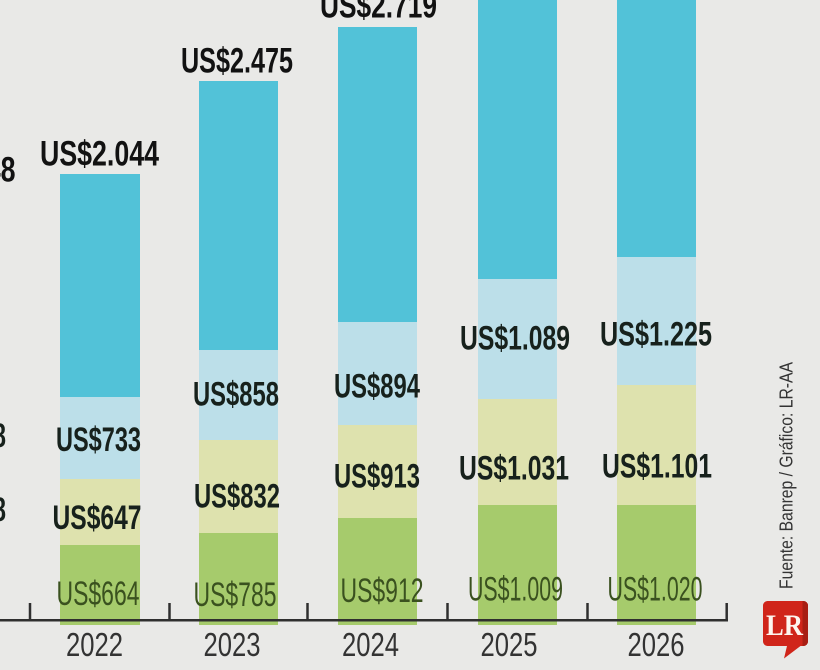 The height and width of the screenshot is (670, 820). What do you see at coordinates (657, 467) in the screenshot?
I see `svg-text: US$1.101` at bounding box center [657, 467].